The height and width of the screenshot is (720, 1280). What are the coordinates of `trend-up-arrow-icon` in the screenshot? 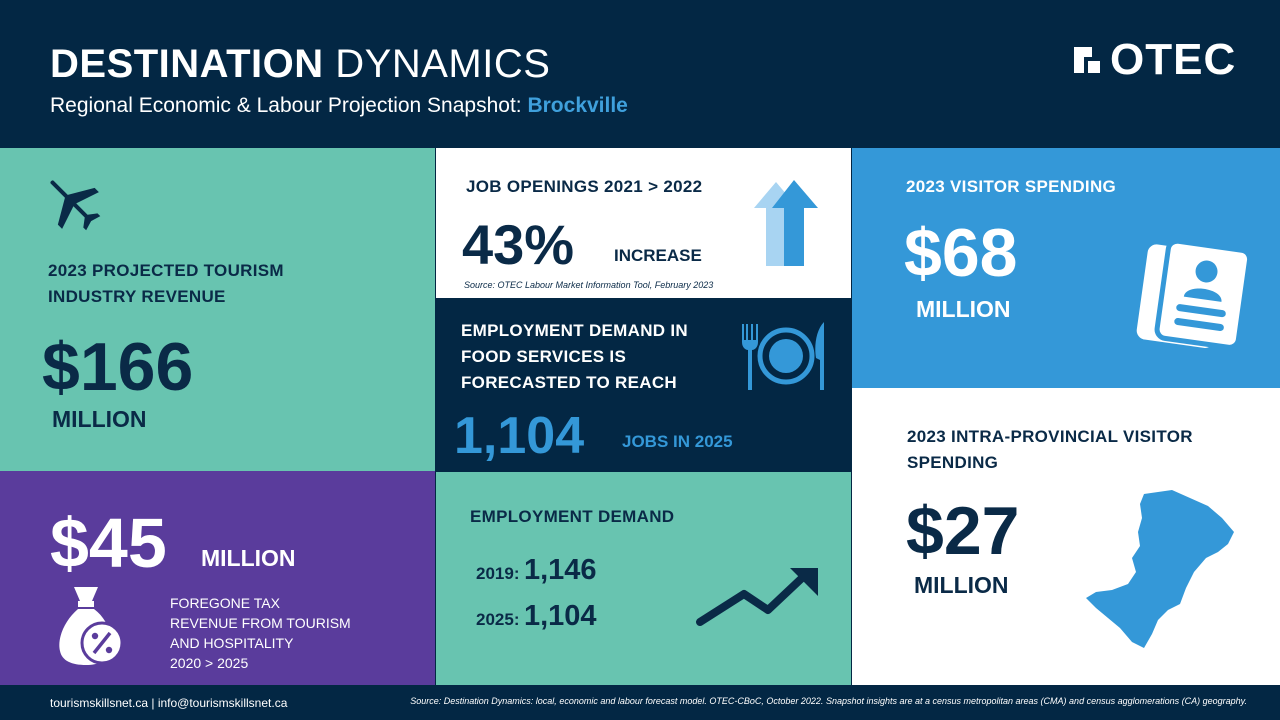 It's located at (757, 597).